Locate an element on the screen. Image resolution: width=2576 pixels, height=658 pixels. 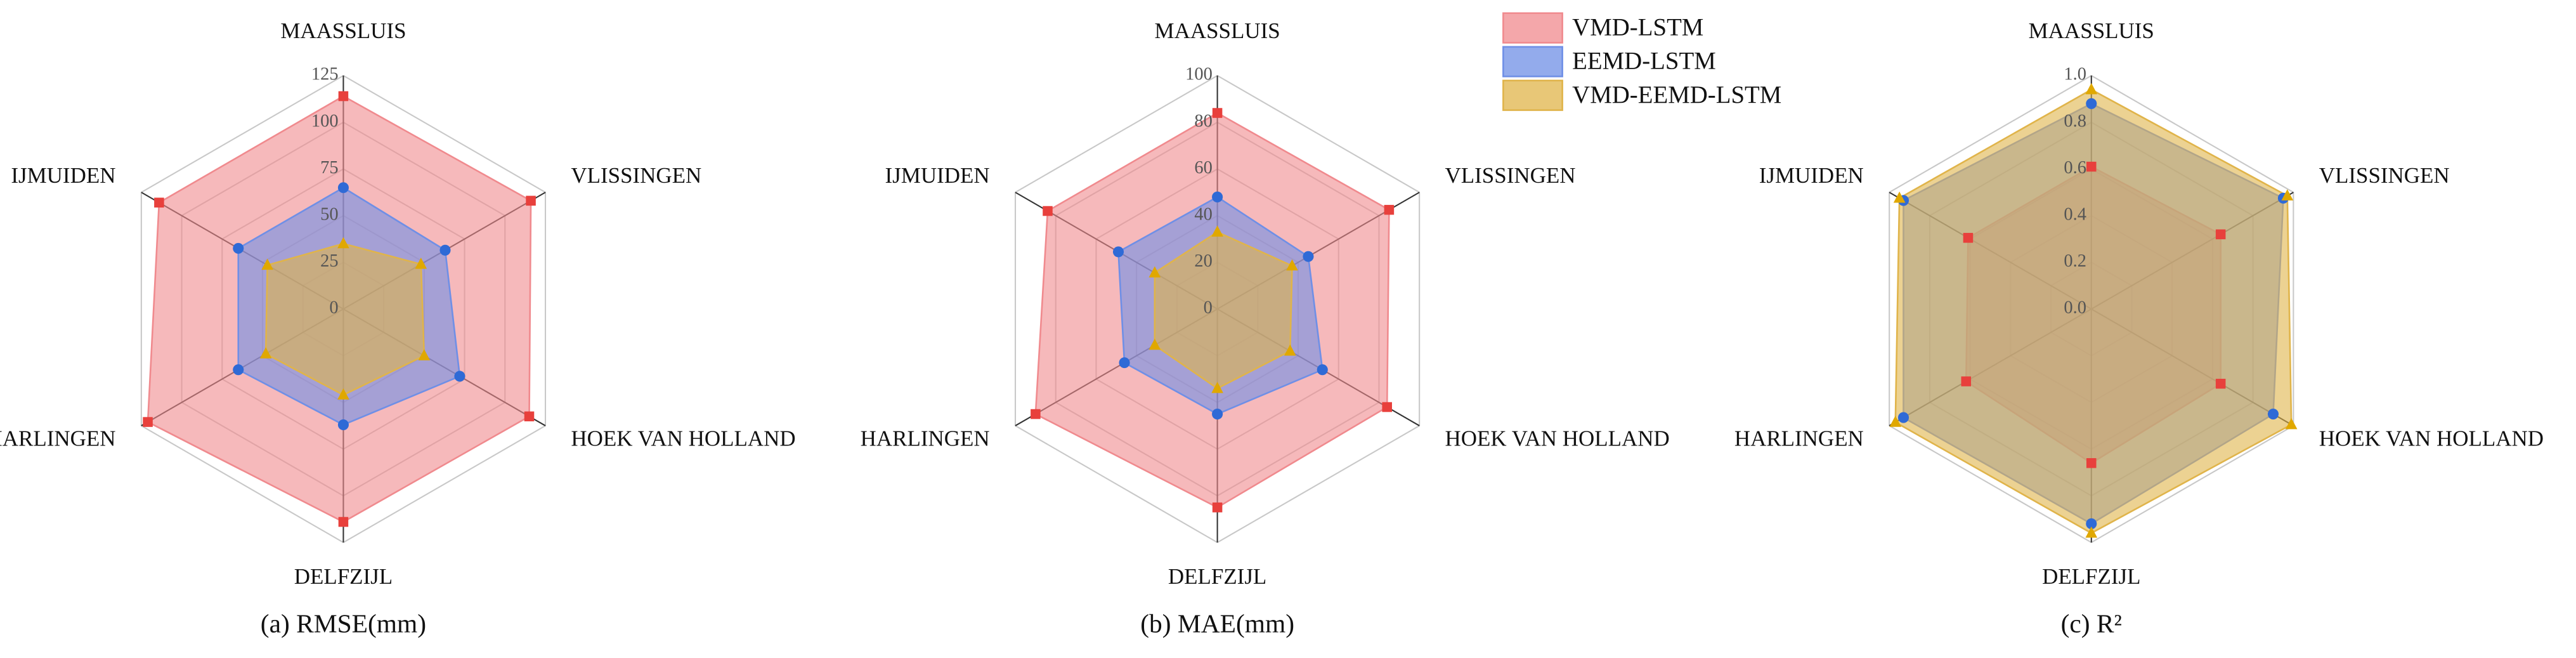
tick-label: 75 is located at coordinates (329, 168).